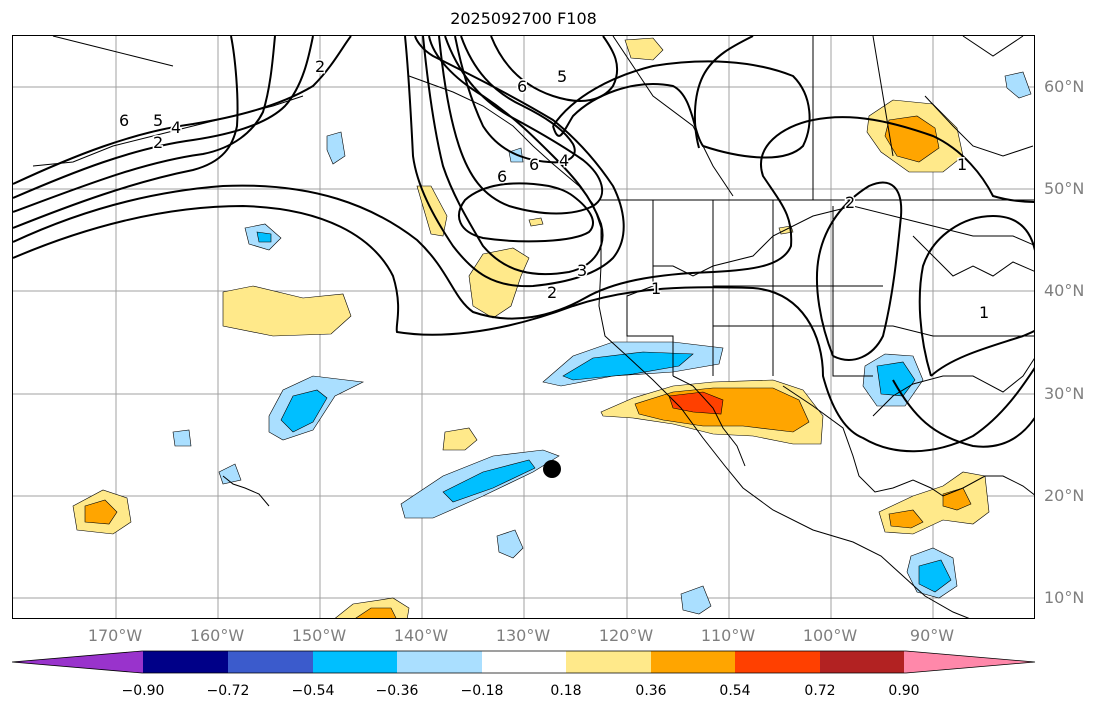 The height and width of the screenshot is (712, 1105). Describe the element at coordinates (552, 469) in the screenshot. I see `storm-position-dot` at that location.